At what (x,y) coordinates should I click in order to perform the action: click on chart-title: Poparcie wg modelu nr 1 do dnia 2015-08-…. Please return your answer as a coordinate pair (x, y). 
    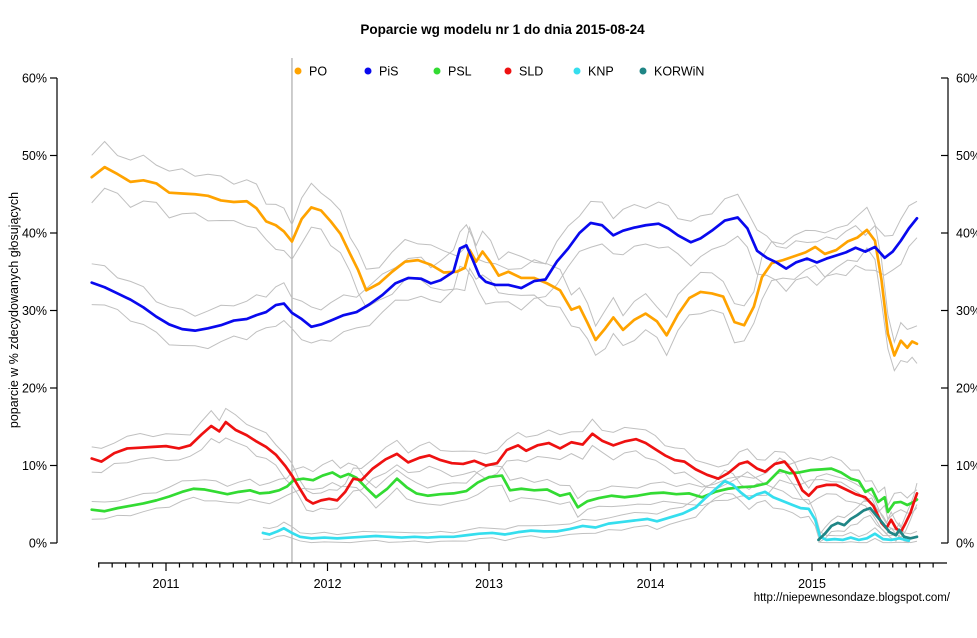
    Looking at the image, I should click on (502, 29).